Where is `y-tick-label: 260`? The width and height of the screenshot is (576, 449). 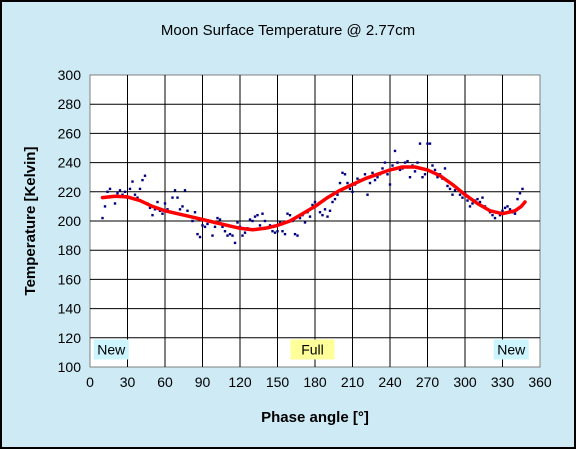
y-tick-label: 260 is located at coordinates (70, 133).